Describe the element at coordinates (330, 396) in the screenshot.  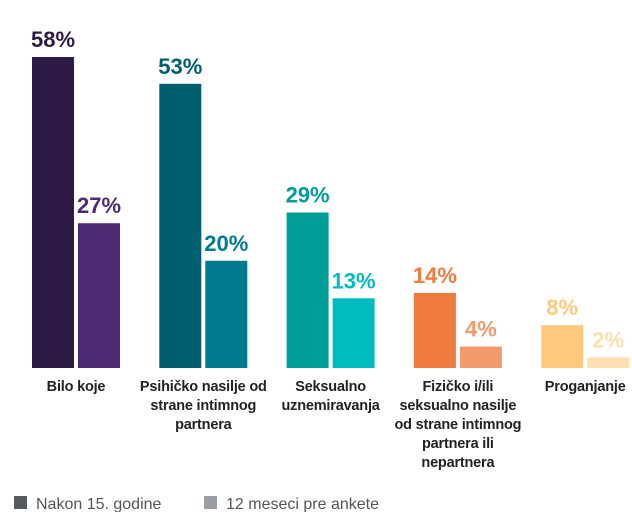
I see `category-label: Seksualno uznemiravanja` at that location.